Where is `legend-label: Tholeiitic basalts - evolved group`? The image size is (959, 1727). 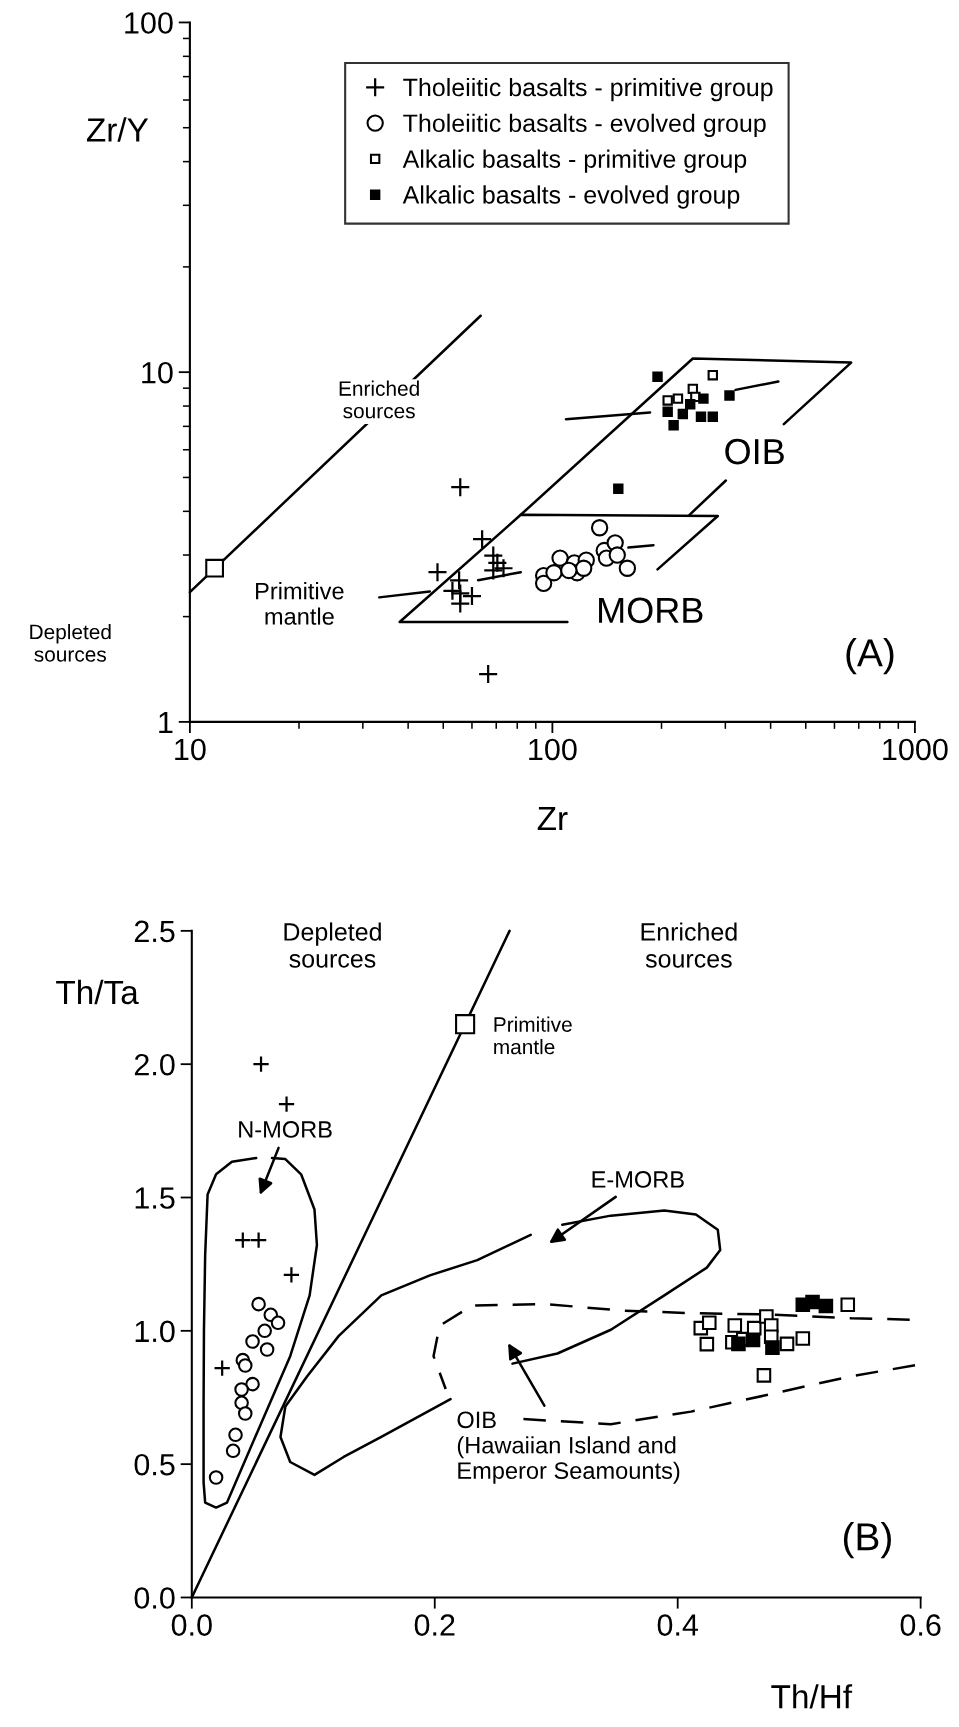 legend-label: Tholeiitic basalts - evolved group is located at coordinates (584, 125).